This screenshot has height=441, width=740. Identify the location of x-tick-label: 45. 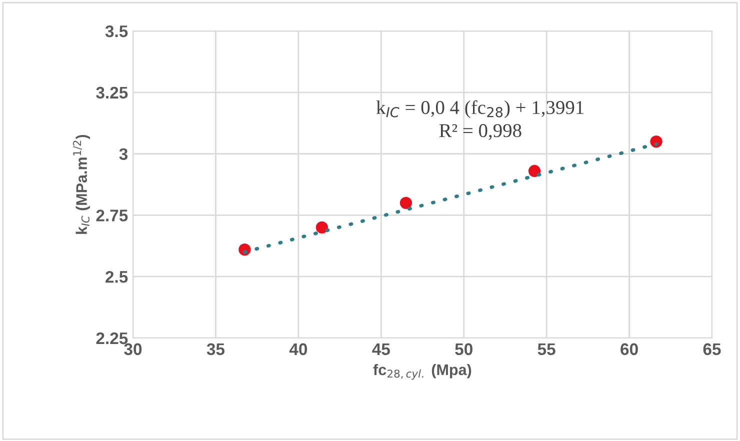
(381, 349).